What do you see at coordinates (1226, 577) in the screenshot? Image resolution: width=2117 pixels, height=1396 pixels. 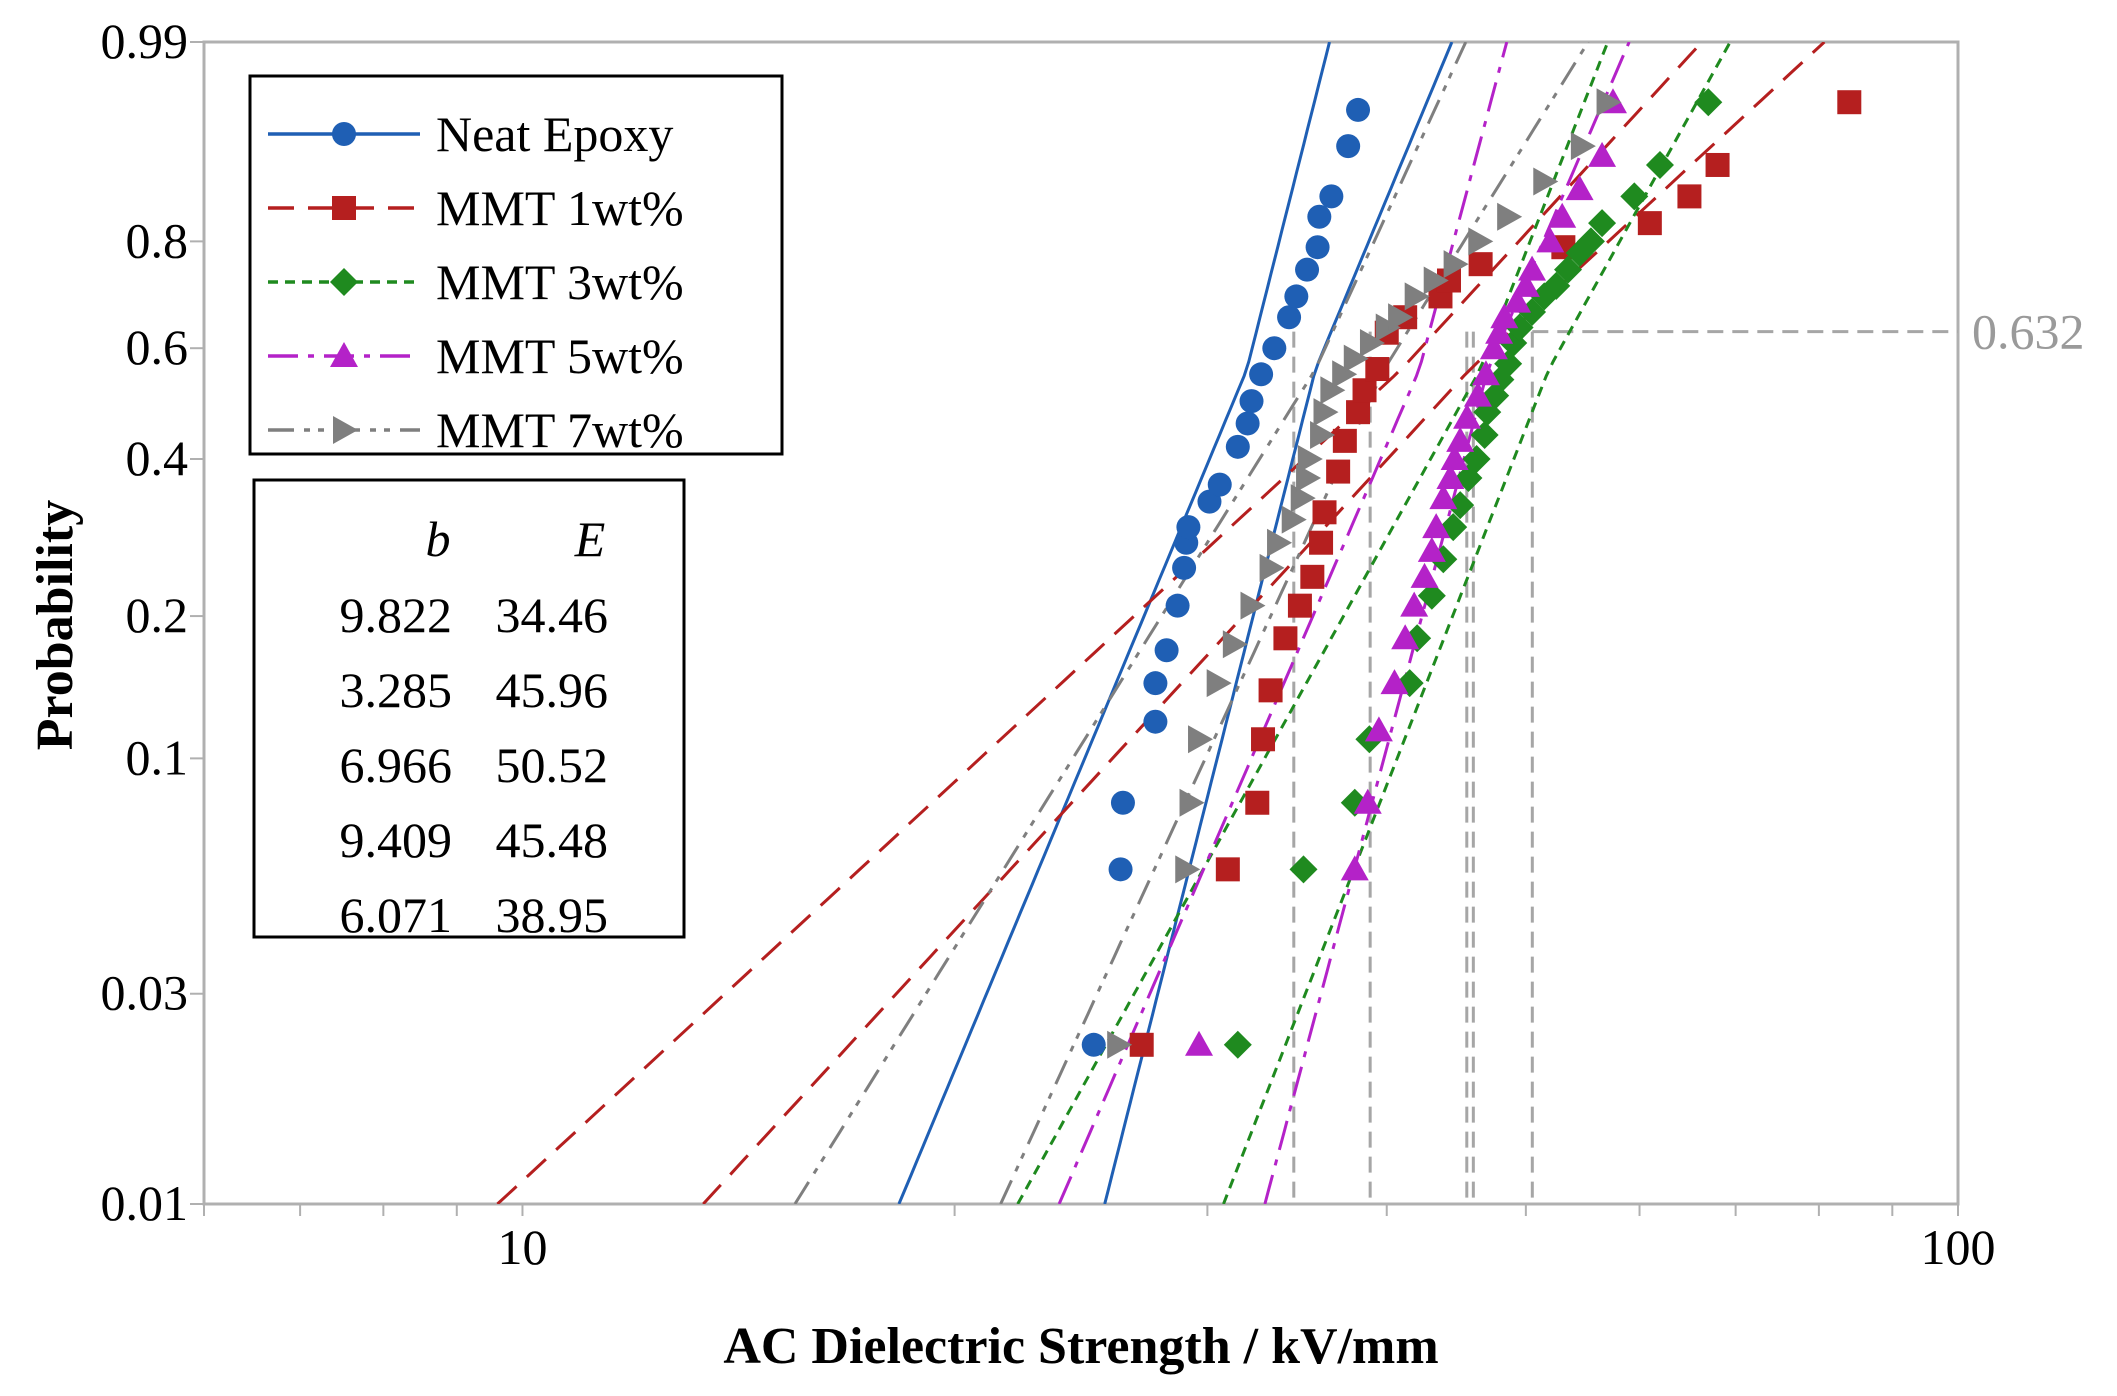 I see `series-neat-epoxy` at bounding box center [1226, 577].